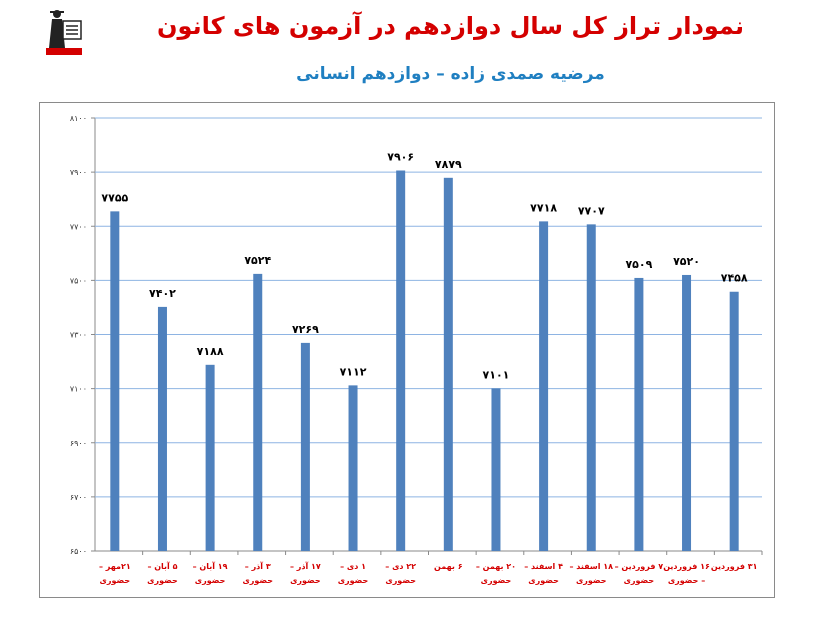 The width and height of the screenshot is (821, 621). Describe the element at coordinates (114, 197) in the screenshot. I see `data-label: ۷۷۵۵` at that location.